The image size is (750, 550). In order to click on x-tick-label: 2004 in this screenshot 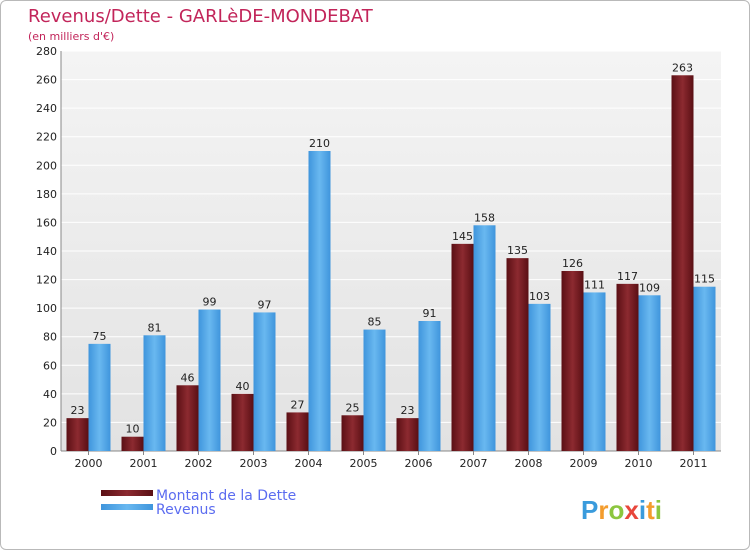, I will do `click(309, 463)`.